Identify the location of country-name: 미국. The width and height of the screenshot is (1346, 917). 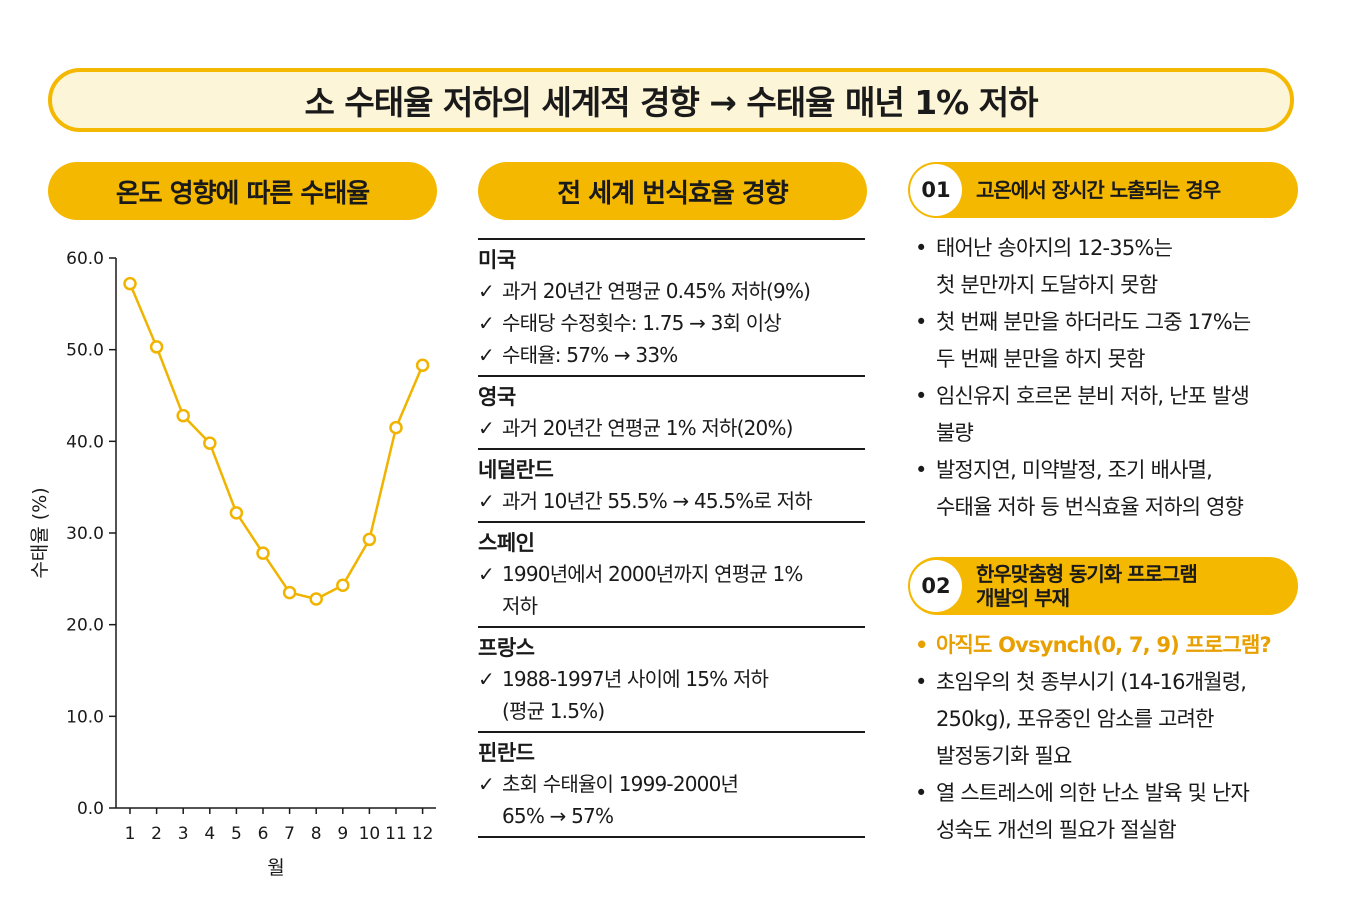
(497, 260).